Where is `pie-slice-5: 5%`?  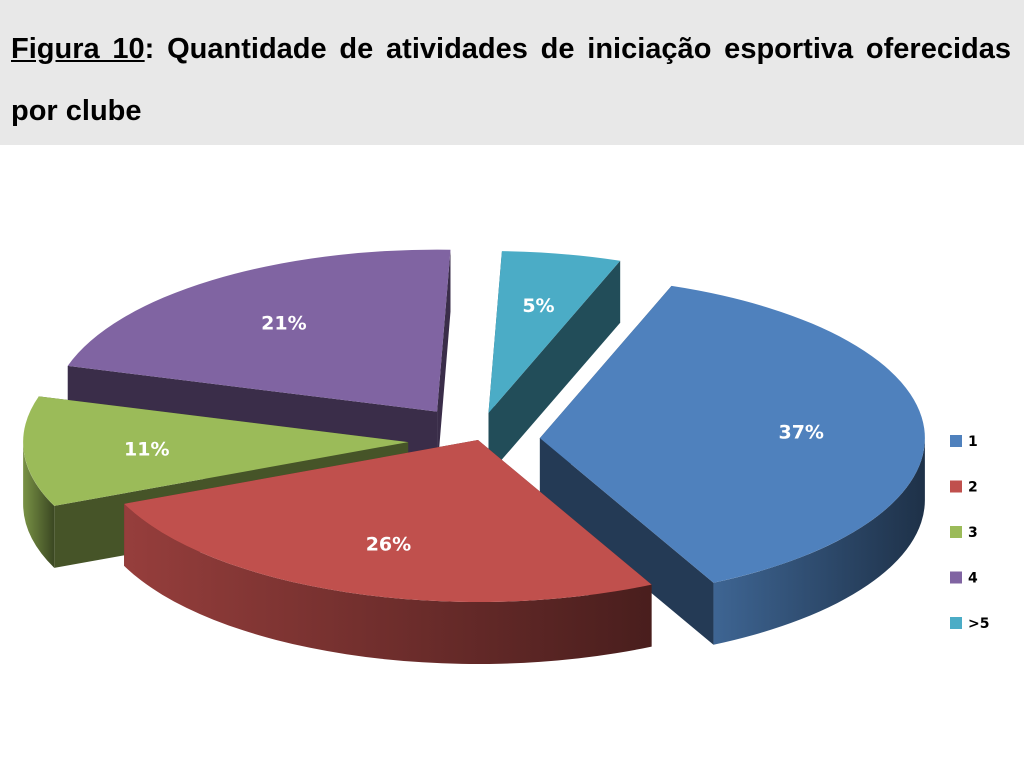
pie-slice-5: 5% is located at coordinates (554, 363).